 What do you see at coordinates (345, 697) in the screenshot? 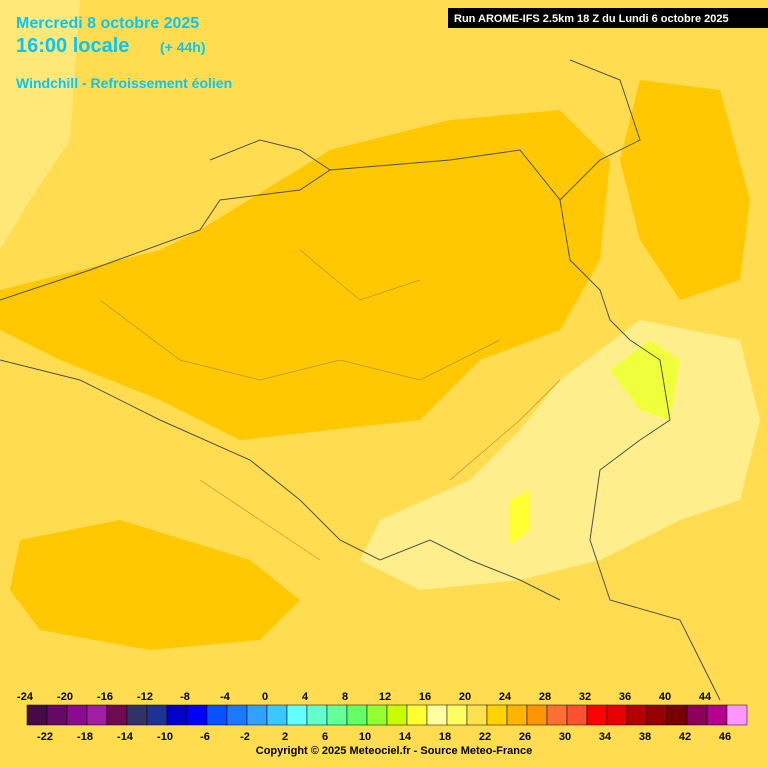
I see `colorbar-label: 8` at bounding box center [345, 697].